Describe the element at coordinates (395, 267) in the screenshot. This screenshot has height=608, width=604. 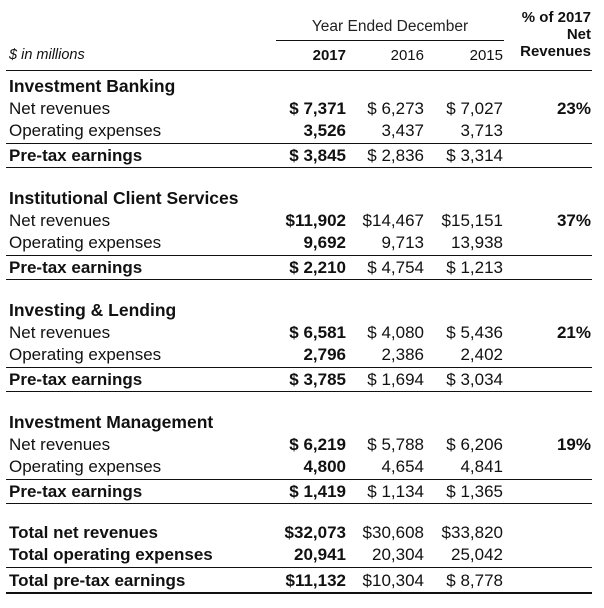
I see `value-2016: $ 4,754` at that location.